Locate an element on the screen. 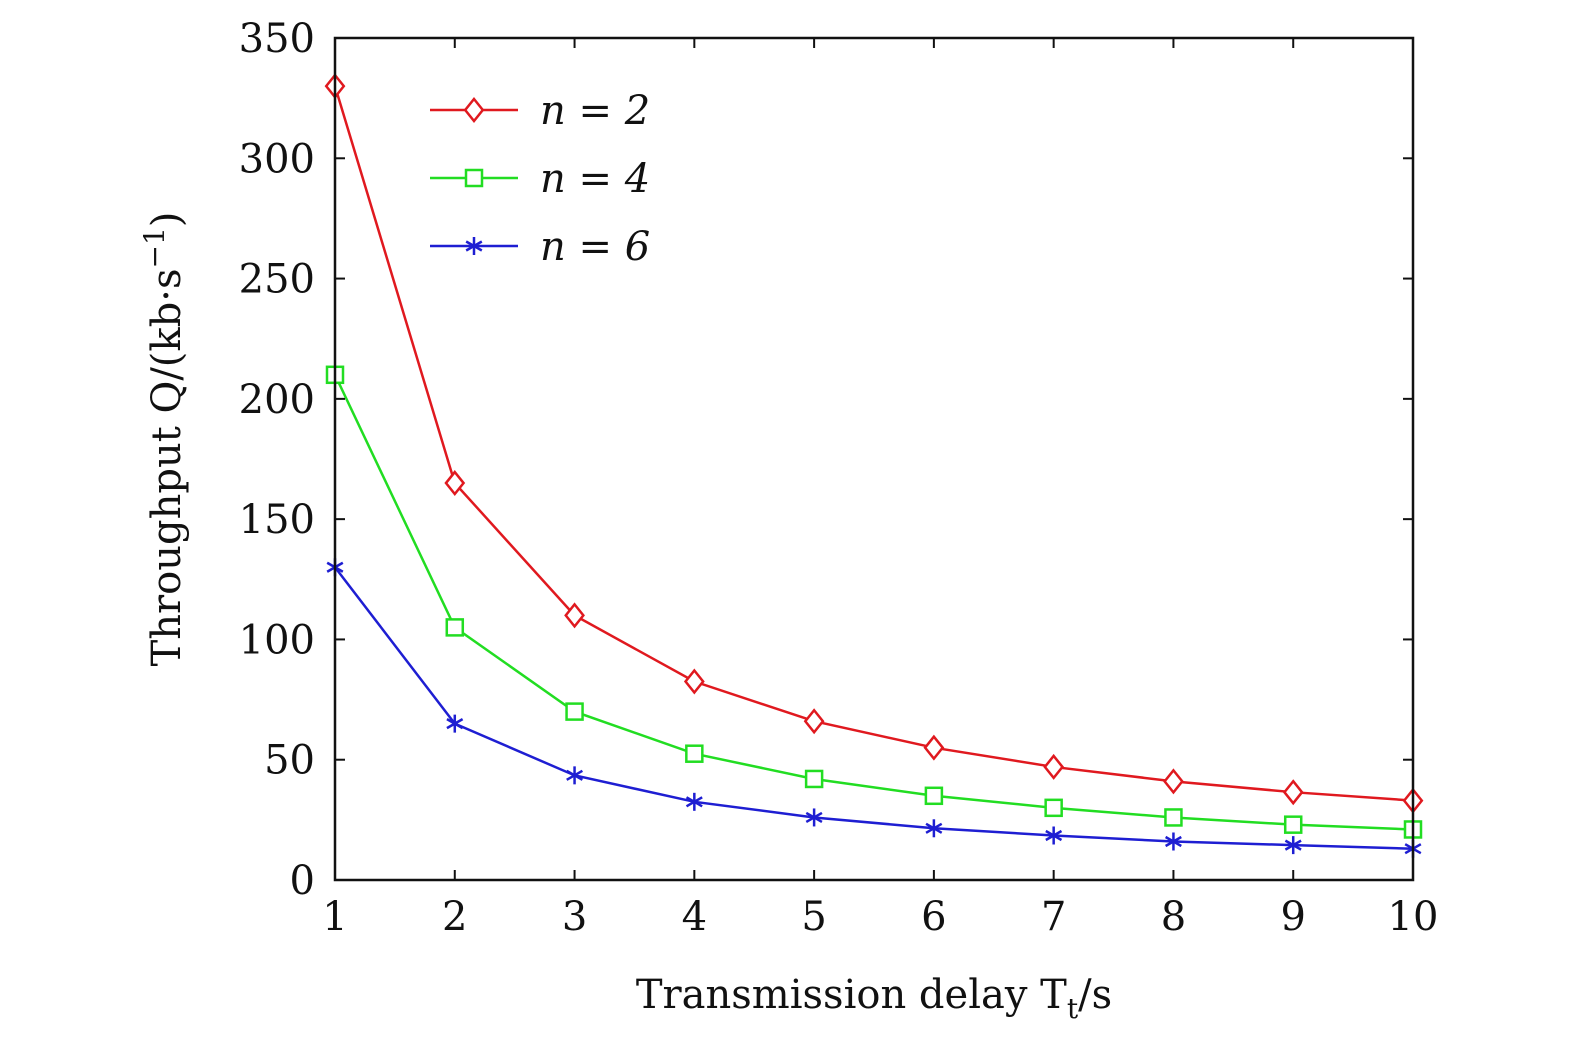 The width and height of the screenshot is (1575, 1043). x-tick-label: 9 is located at coordinates (1292, 917).